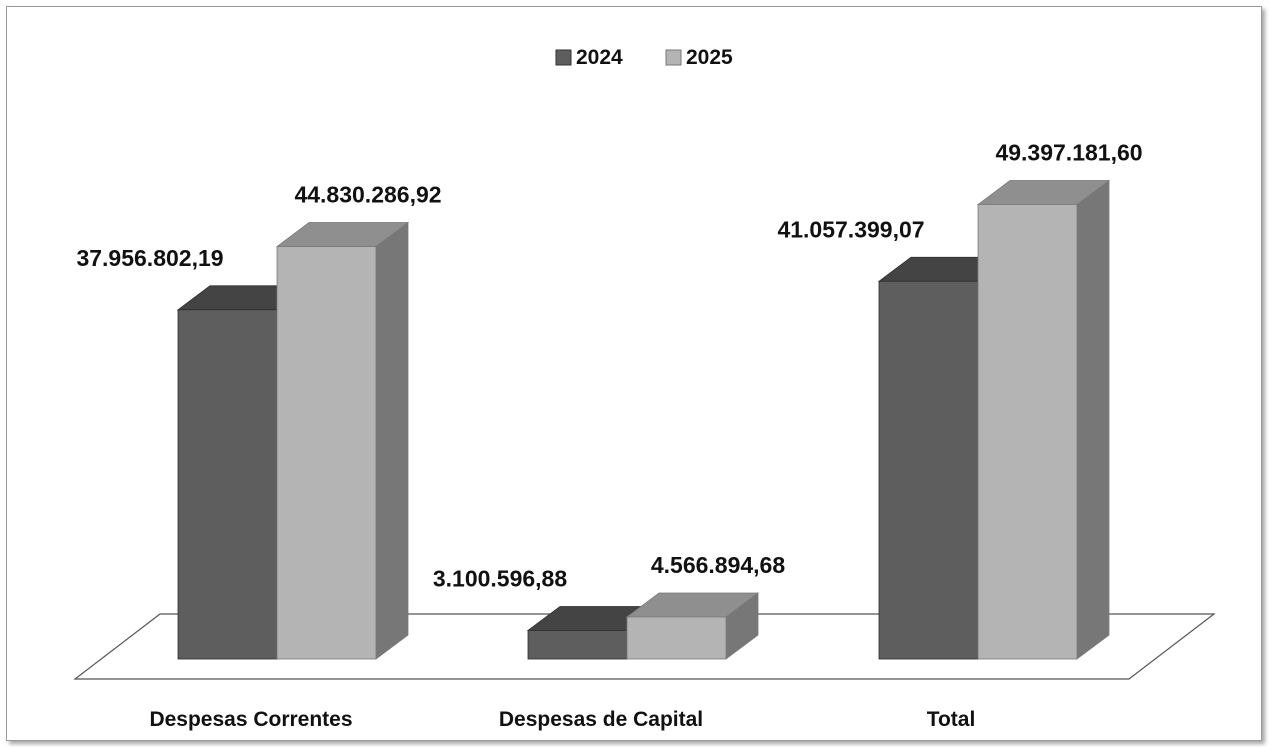 This screenshot has width=1270, height=747. Describe the element at coordinates (577, 645) in the screenshot. I see `bar-despesas-de-capital-2024-front` at that location.